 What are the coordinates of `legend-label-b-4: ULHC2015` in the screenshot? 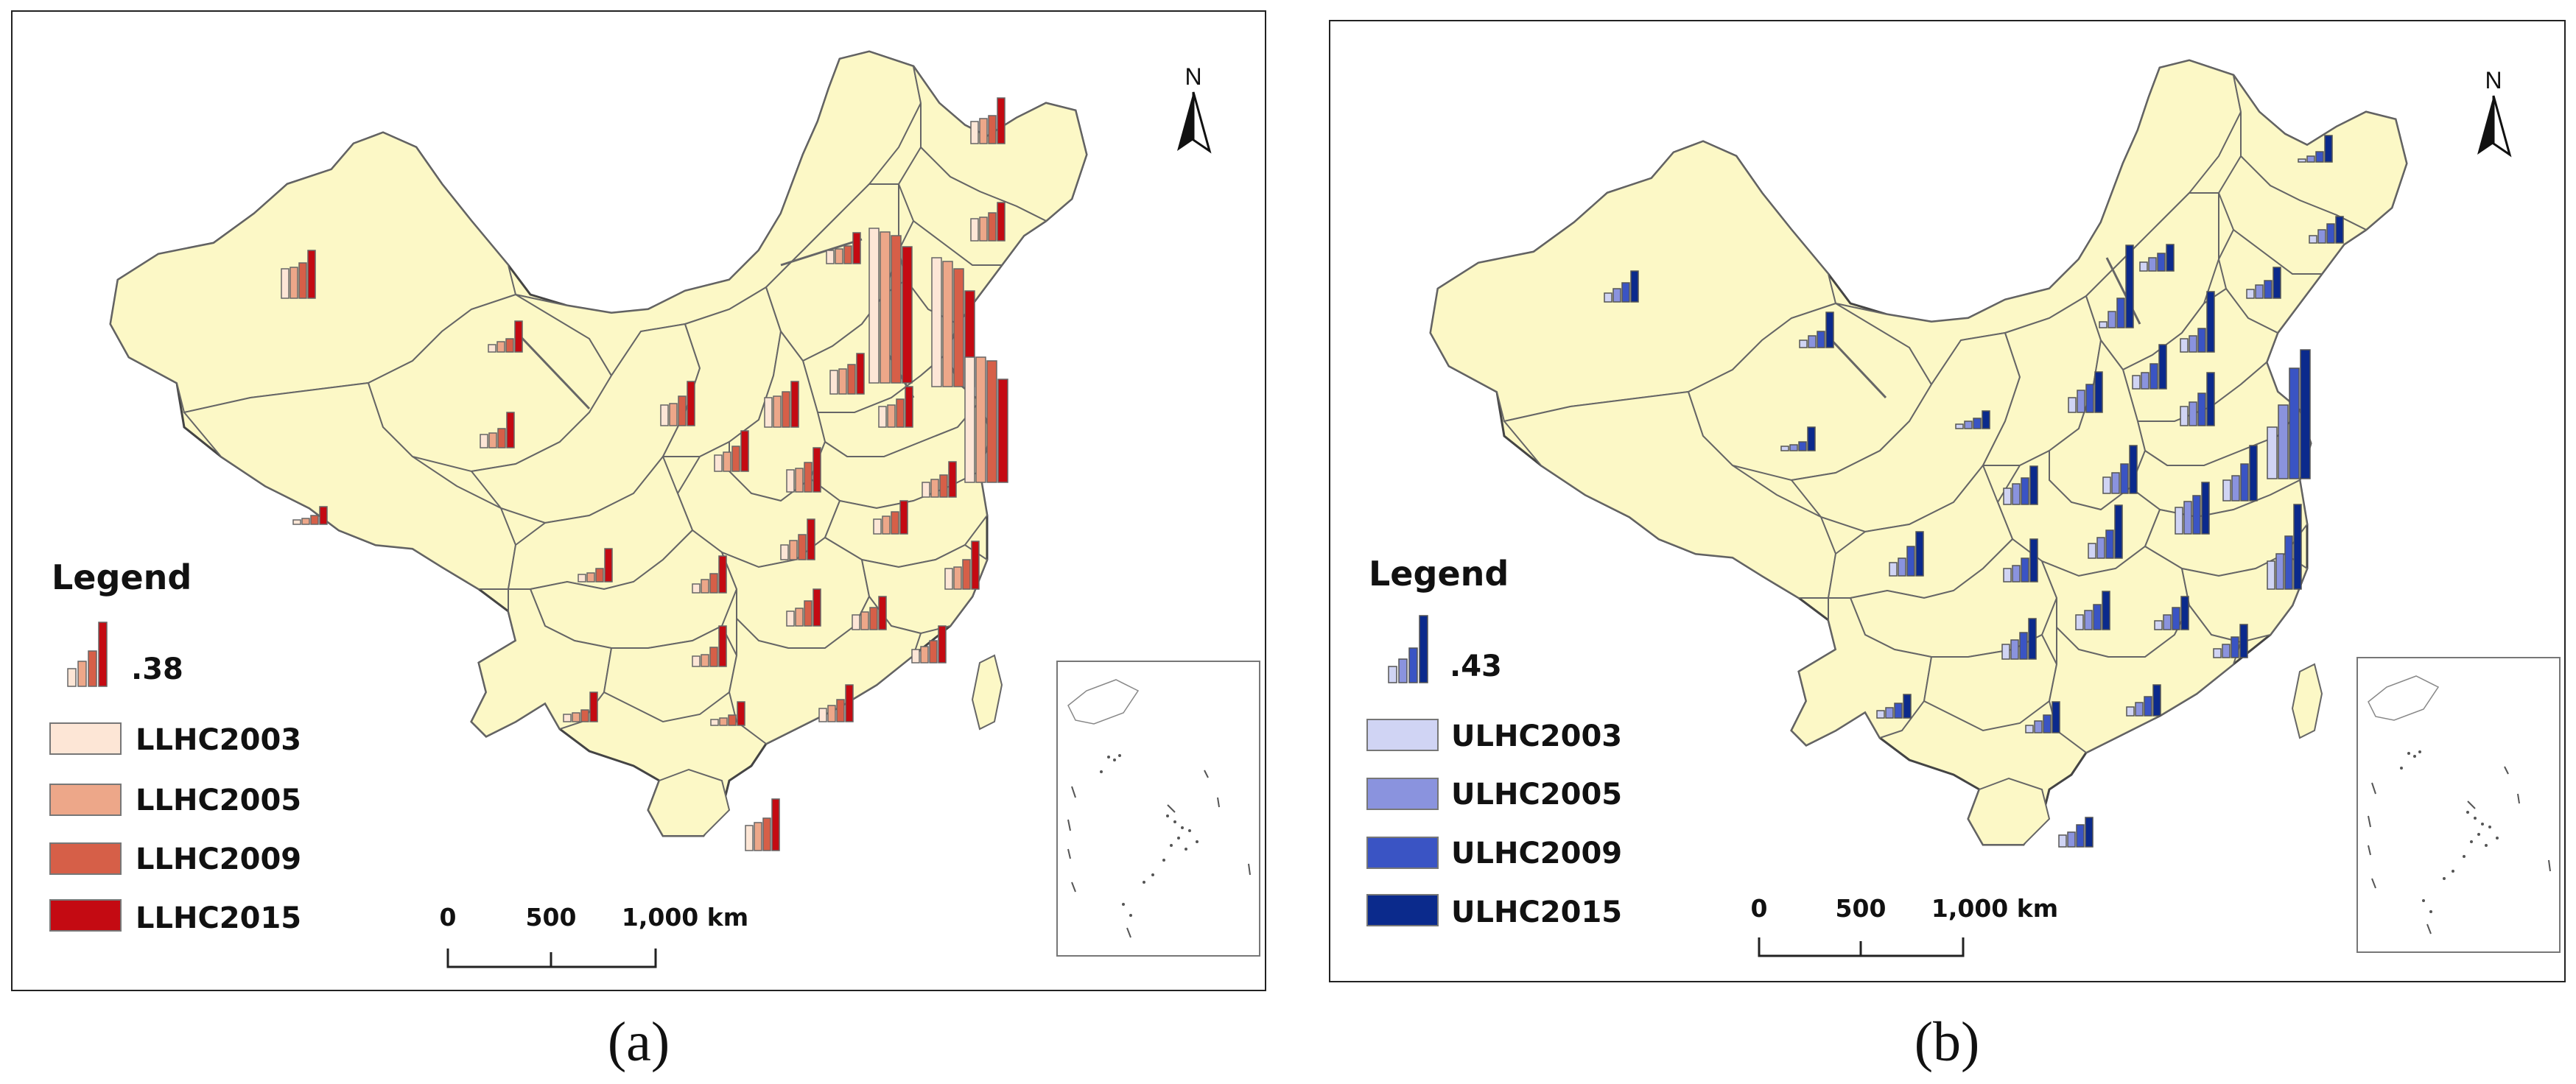 It's located at (1537, 912).